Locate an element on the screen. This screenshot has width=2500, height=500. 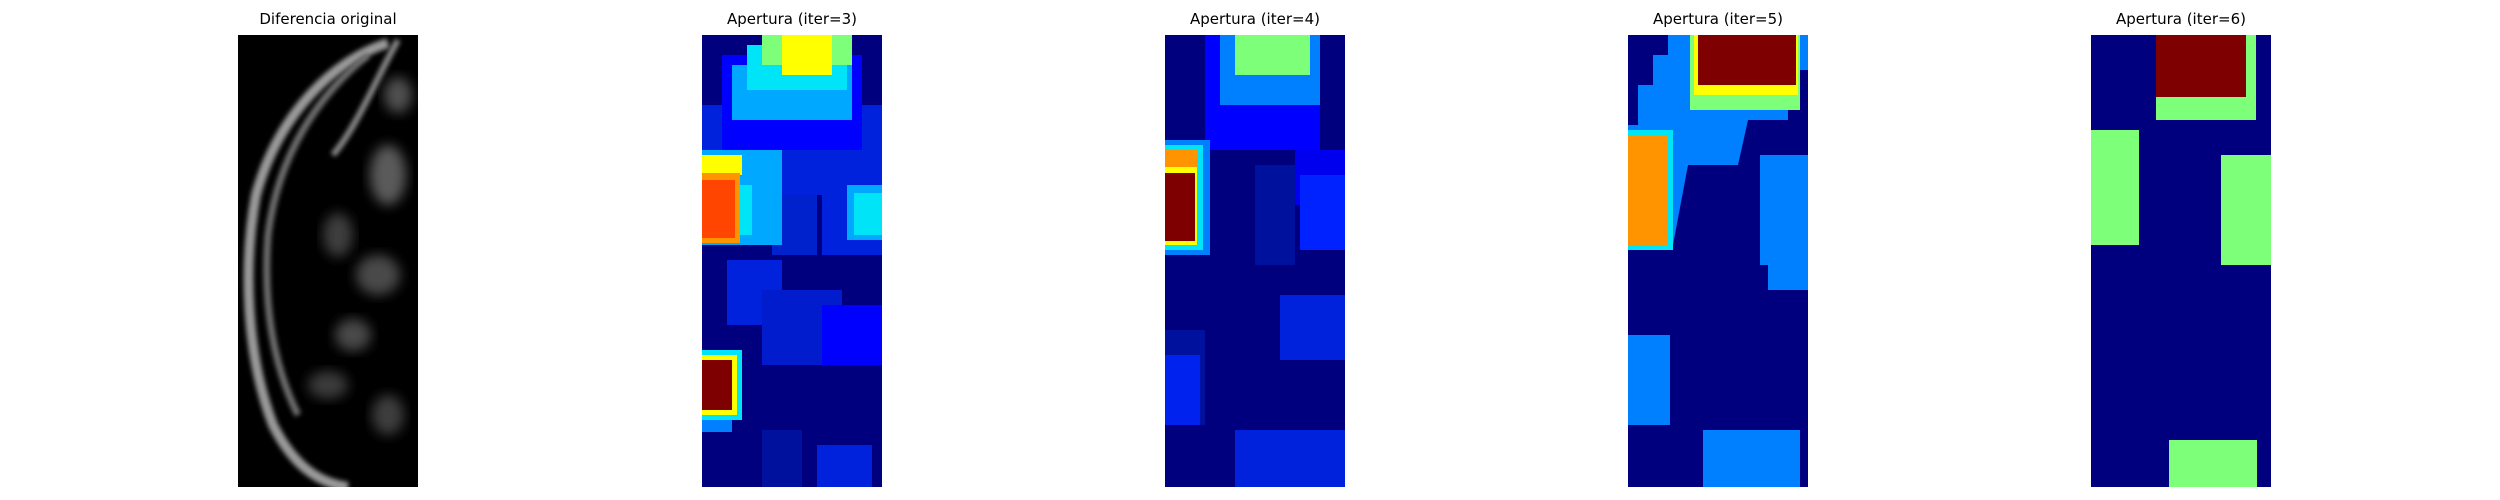
opening-iter3-image is located at coordinates (792, 261).